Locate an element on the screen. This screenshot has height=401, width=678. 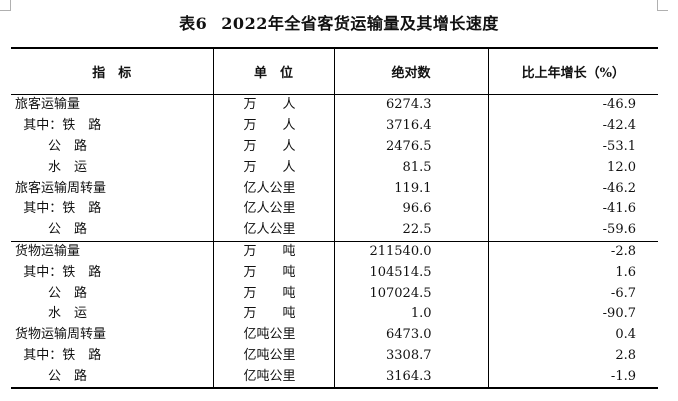
cell-indicator: 旅客运输周转量 is located at coordinates (61, 188).